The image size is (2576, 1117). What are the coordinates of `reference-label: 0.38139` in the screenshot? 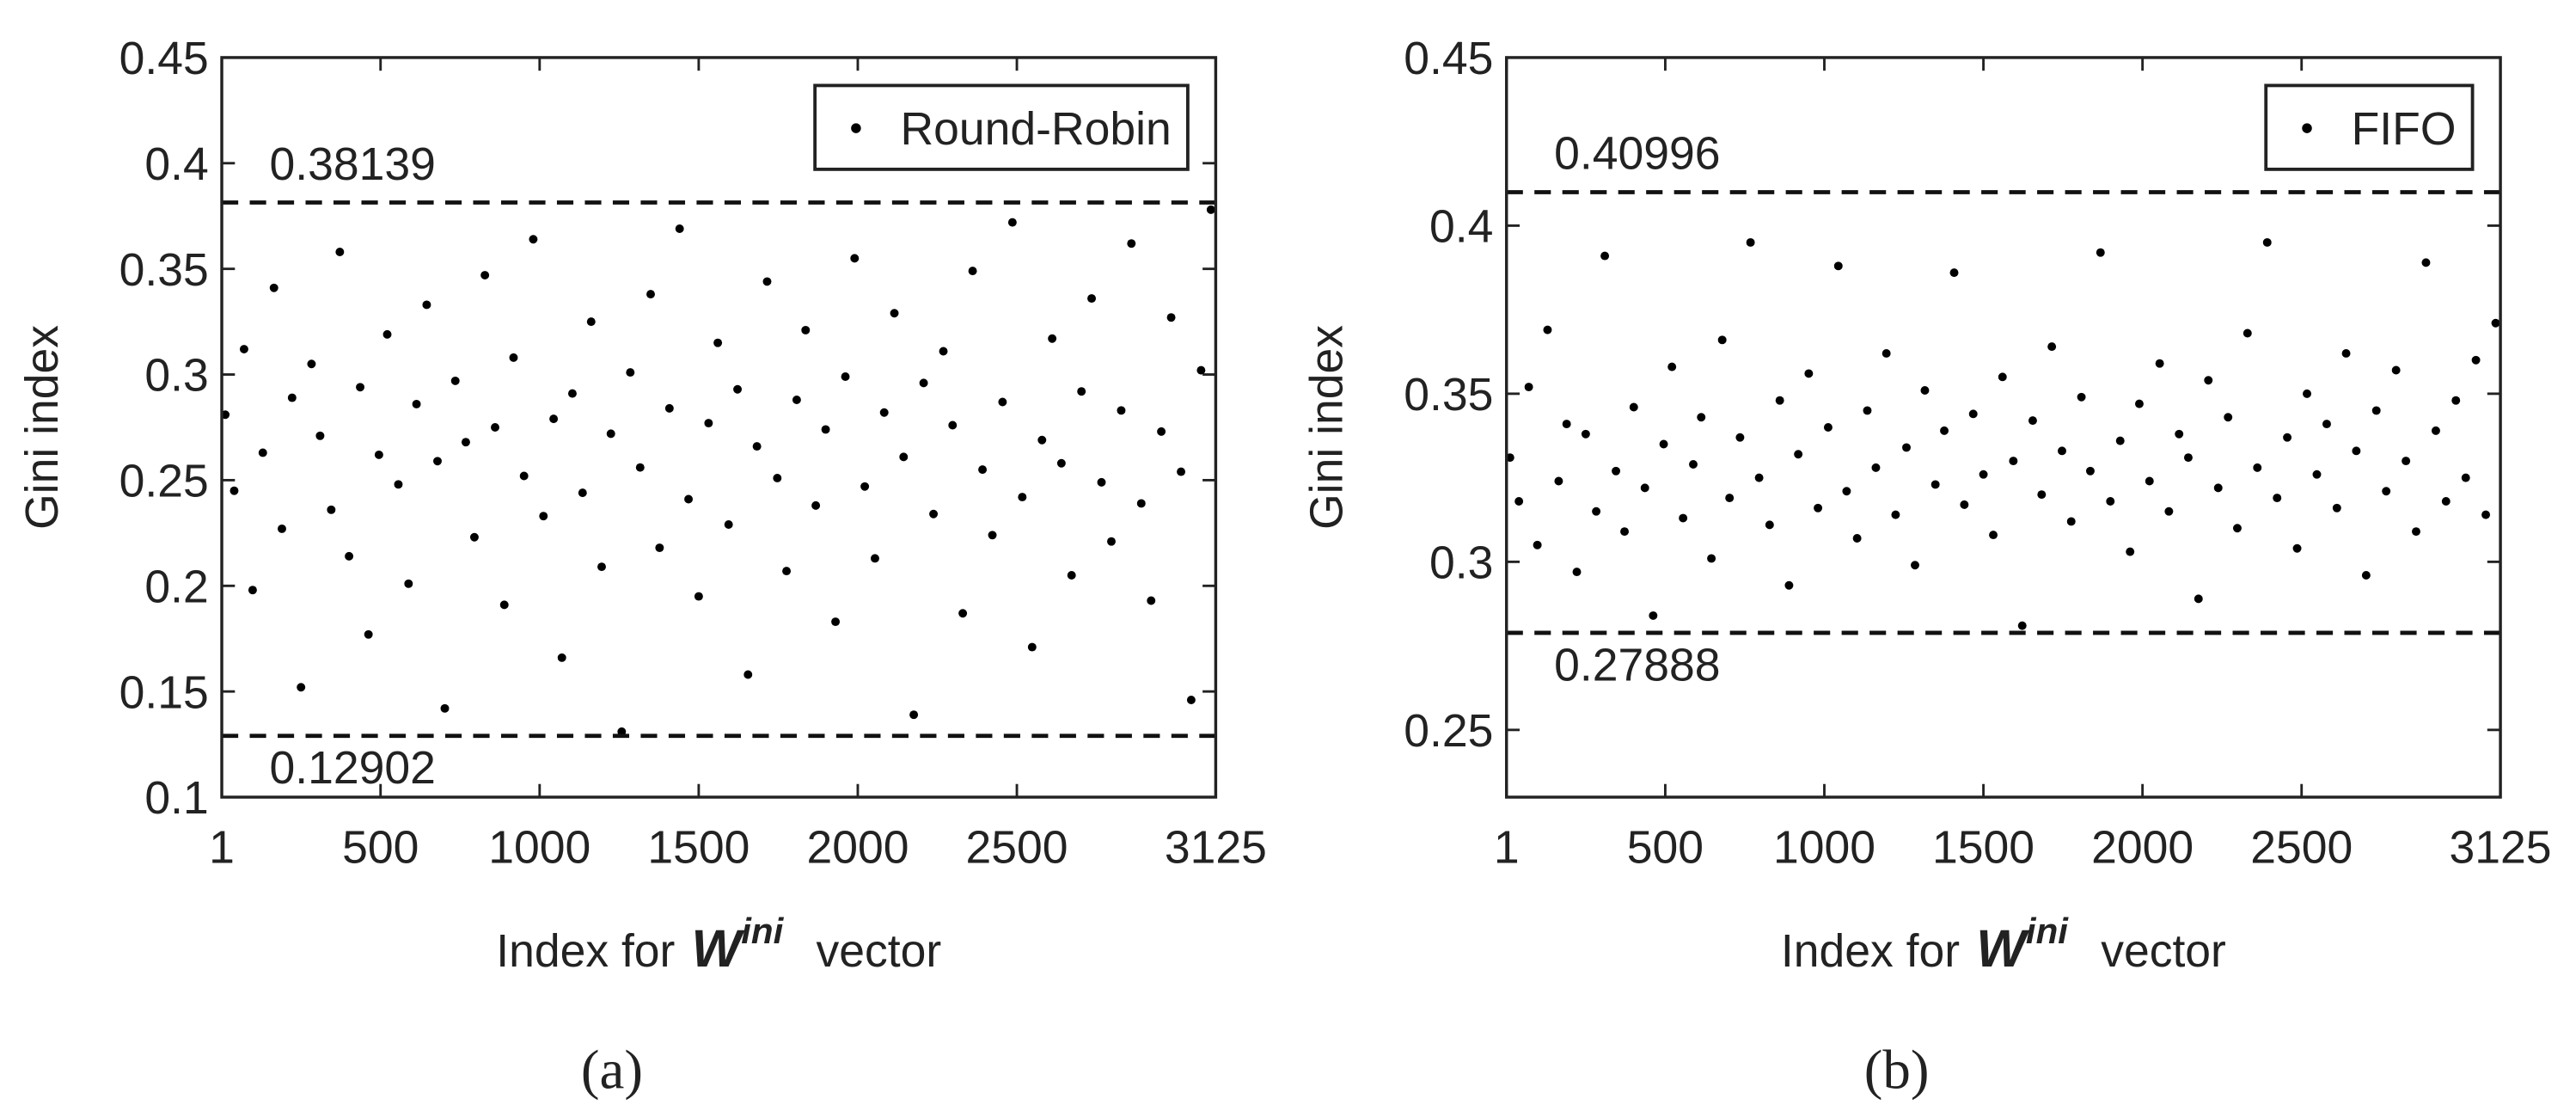 It's located at (352, 164).